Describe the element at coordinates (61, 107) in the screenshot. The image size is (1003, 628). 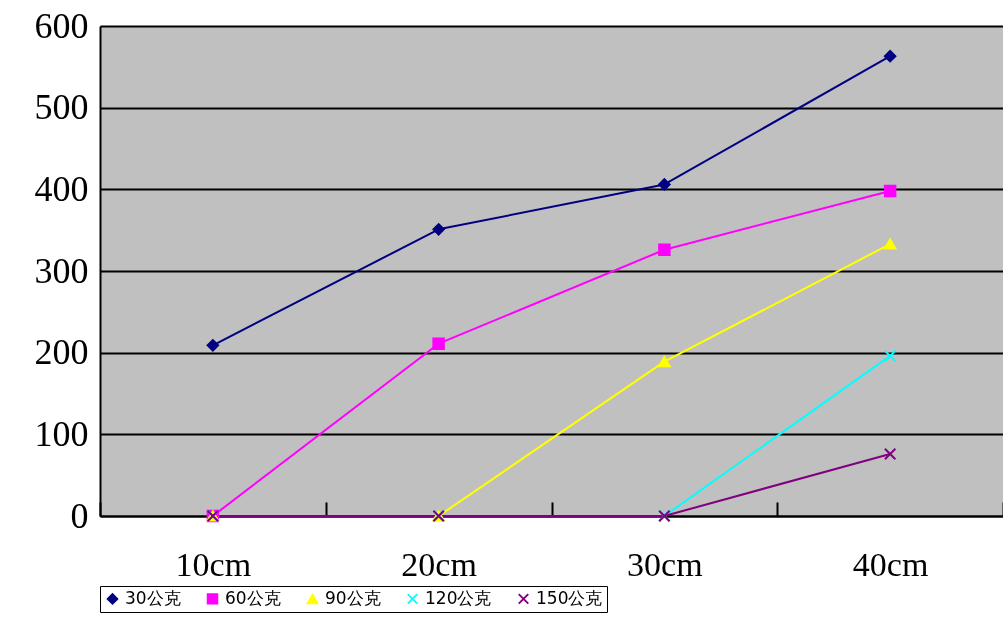
I see `y-tick-label: 500` at that location.